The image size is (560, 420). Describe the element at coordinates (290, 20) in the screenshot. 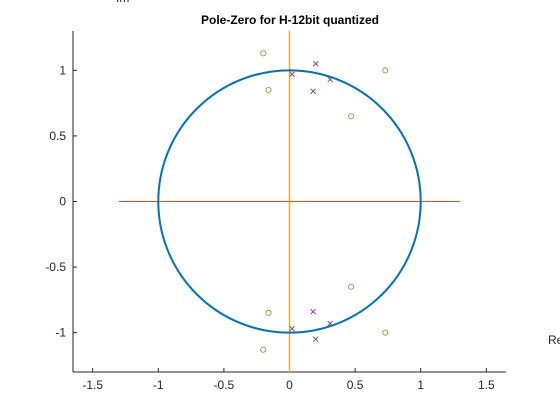

I see `chart-title: Pole-Zero for H-12bit quantized` at that location.